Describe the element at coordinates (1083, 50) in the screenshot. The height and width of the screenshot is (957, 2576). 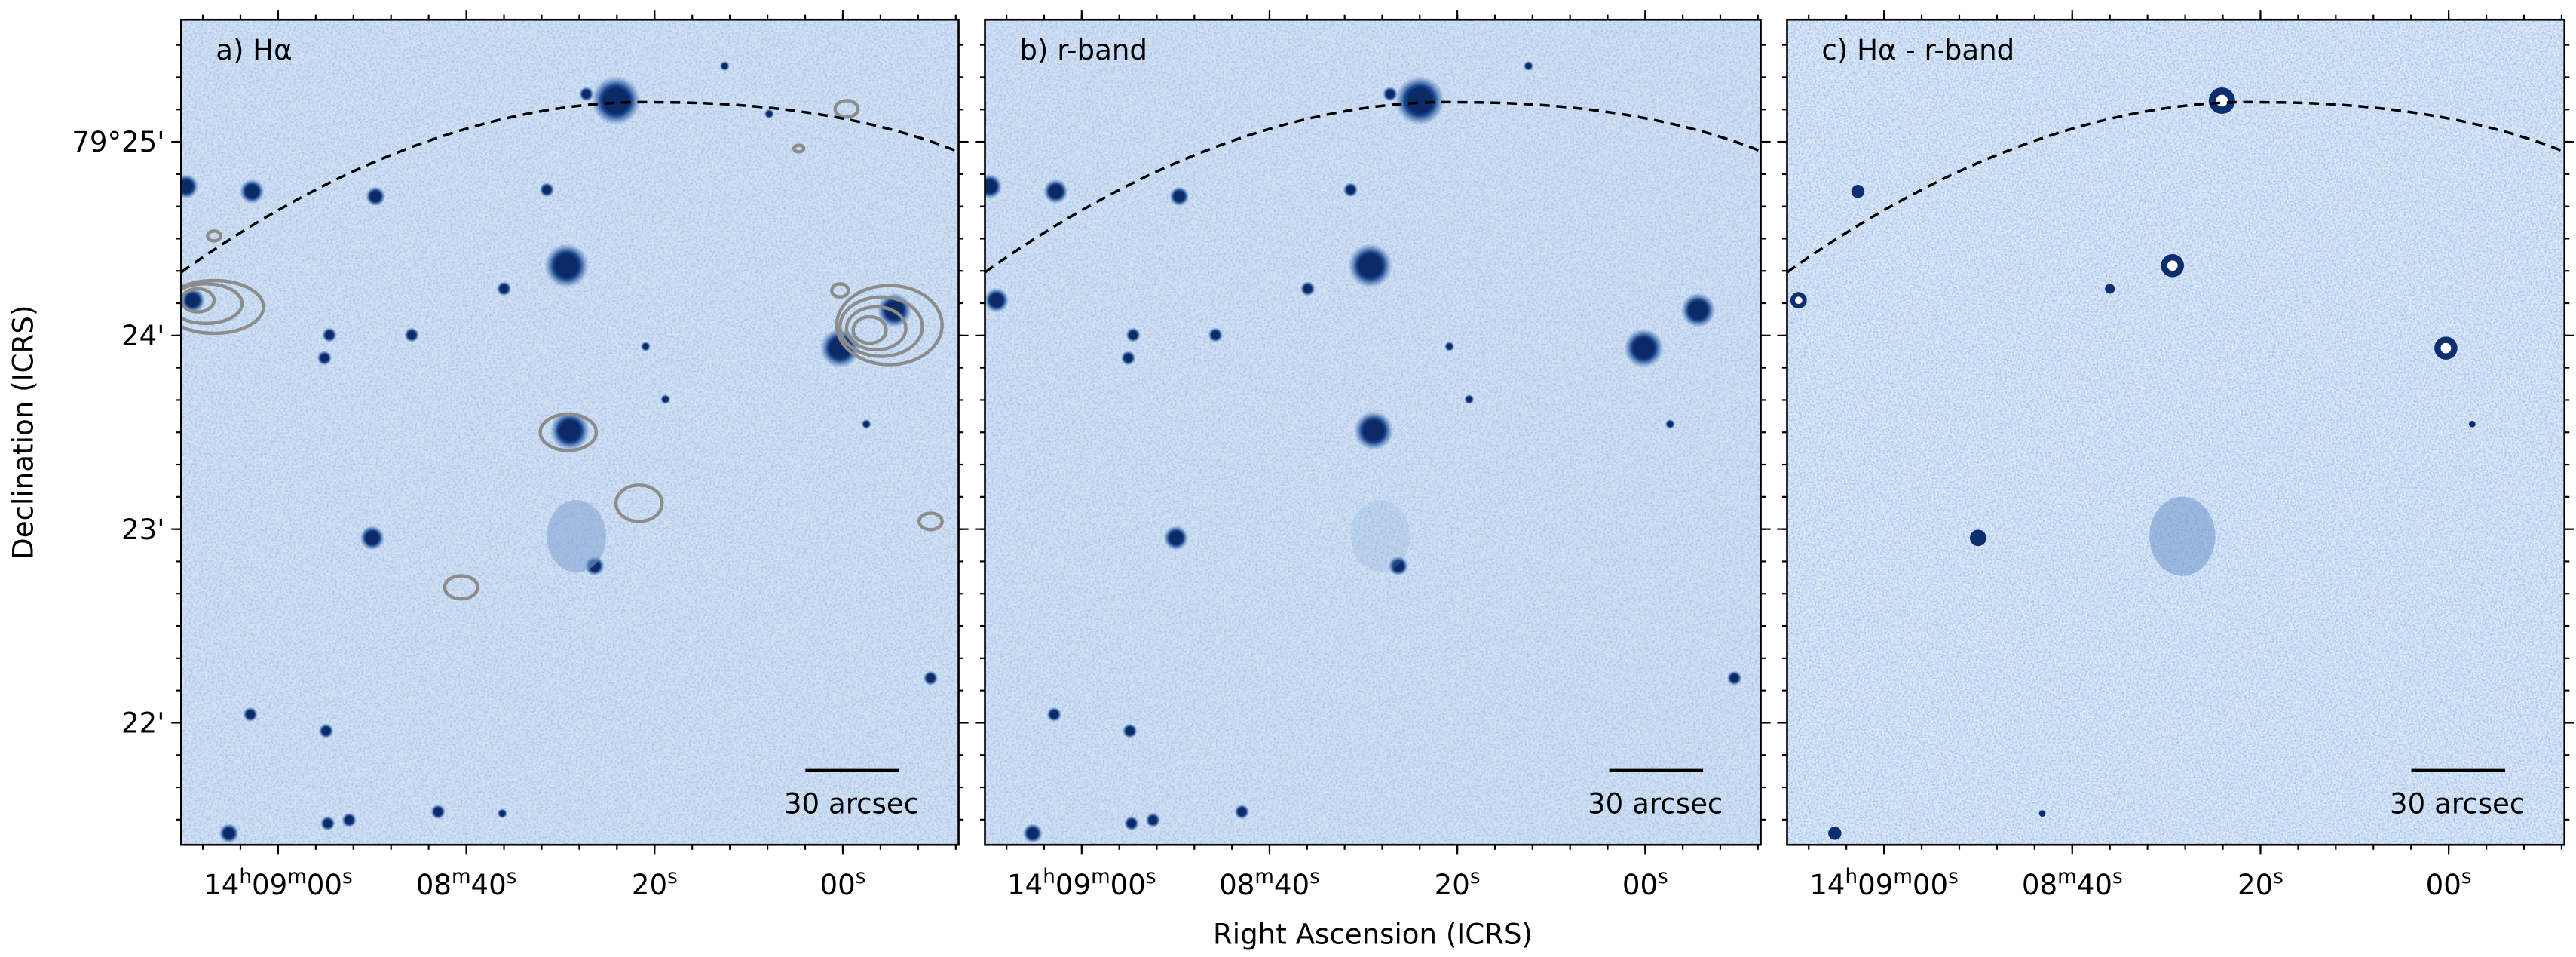
I see `panel-label: b) r-band` at that location.